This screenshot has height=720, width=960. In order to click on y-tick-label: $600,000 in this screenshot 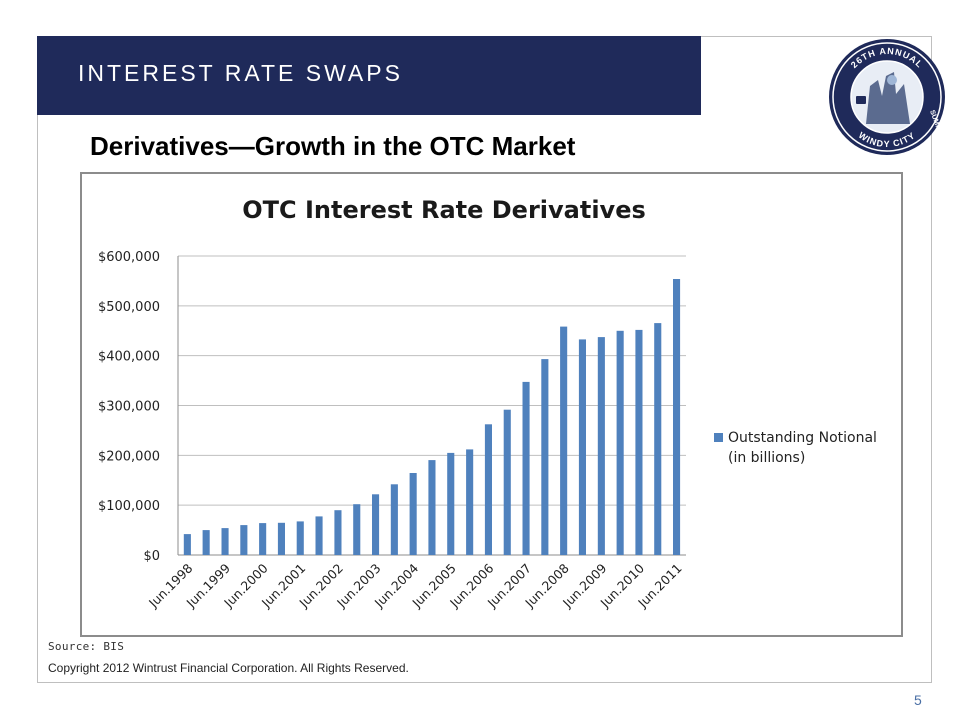, I will do `click(129, 257)`.